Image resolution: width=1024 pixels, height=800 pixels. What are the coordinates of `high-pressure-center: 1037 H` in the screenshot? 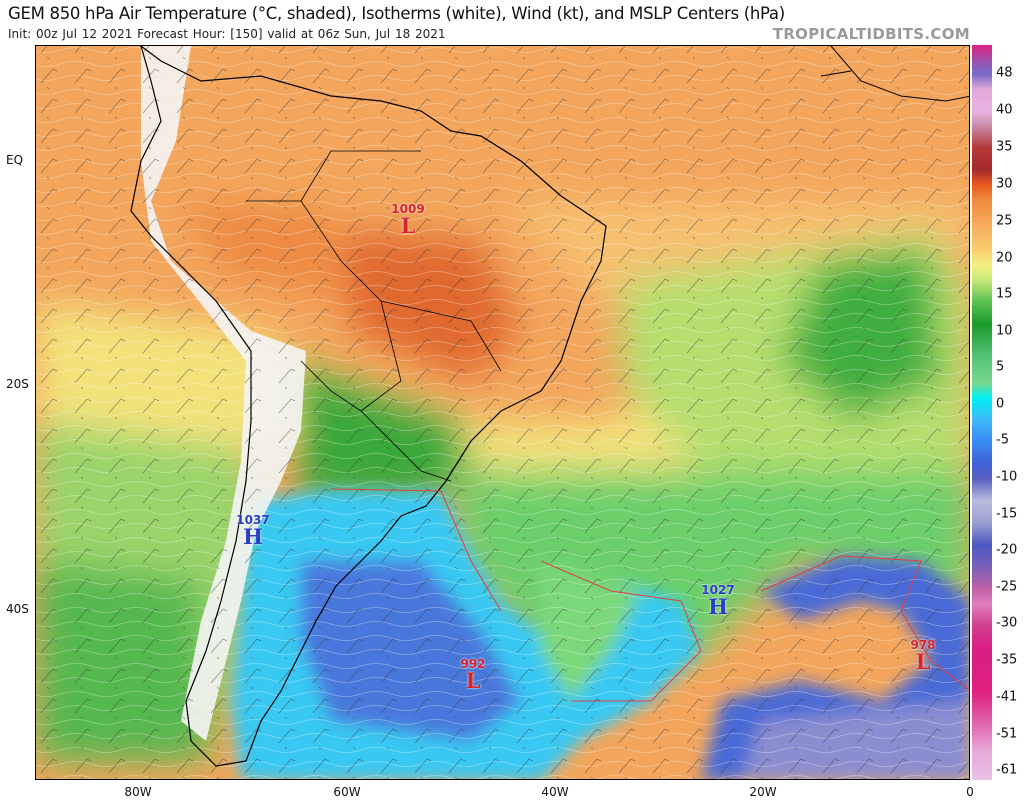 It's located at (252, 530).